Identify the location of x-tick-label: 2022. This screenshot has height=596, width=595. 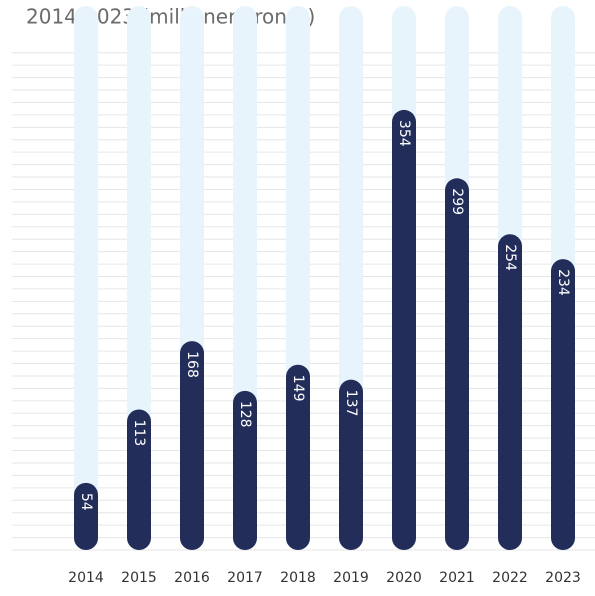
(510, 578).